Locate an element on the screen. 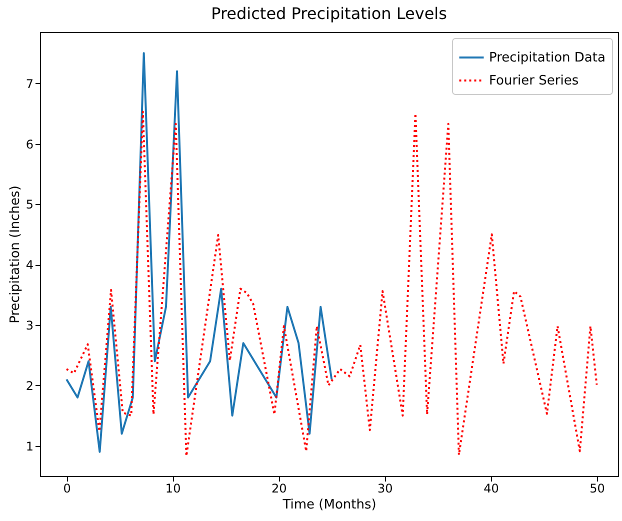  y-tick-label: 5 is located at coordinates (30, 205).